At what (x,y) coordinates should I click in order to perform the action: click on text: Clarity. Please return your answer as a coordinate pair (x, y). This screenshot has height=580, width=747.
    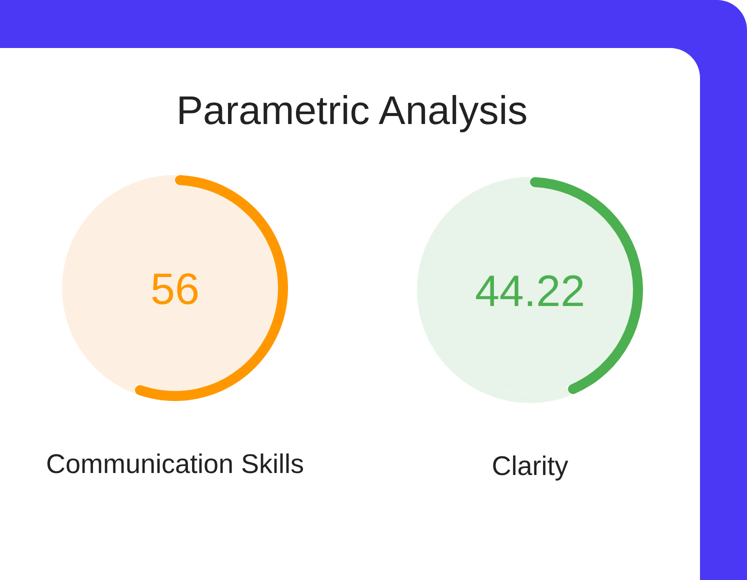
    Looking at the image, I should click on (530, 466).